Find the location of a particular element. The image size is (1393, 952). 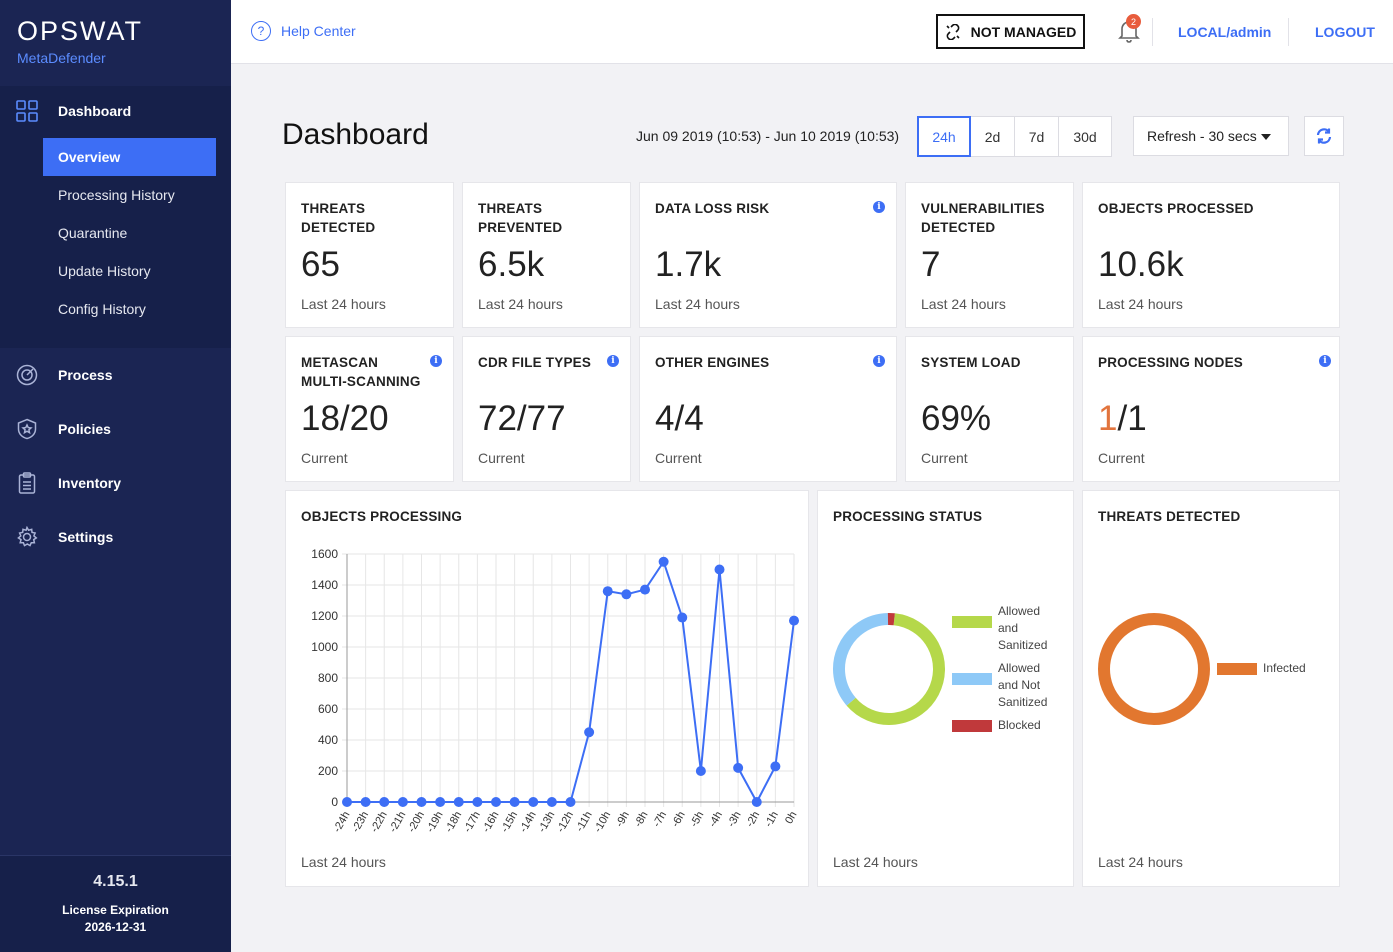

user-menu: LOCAL/admin is located at coordinates (1225, 32).